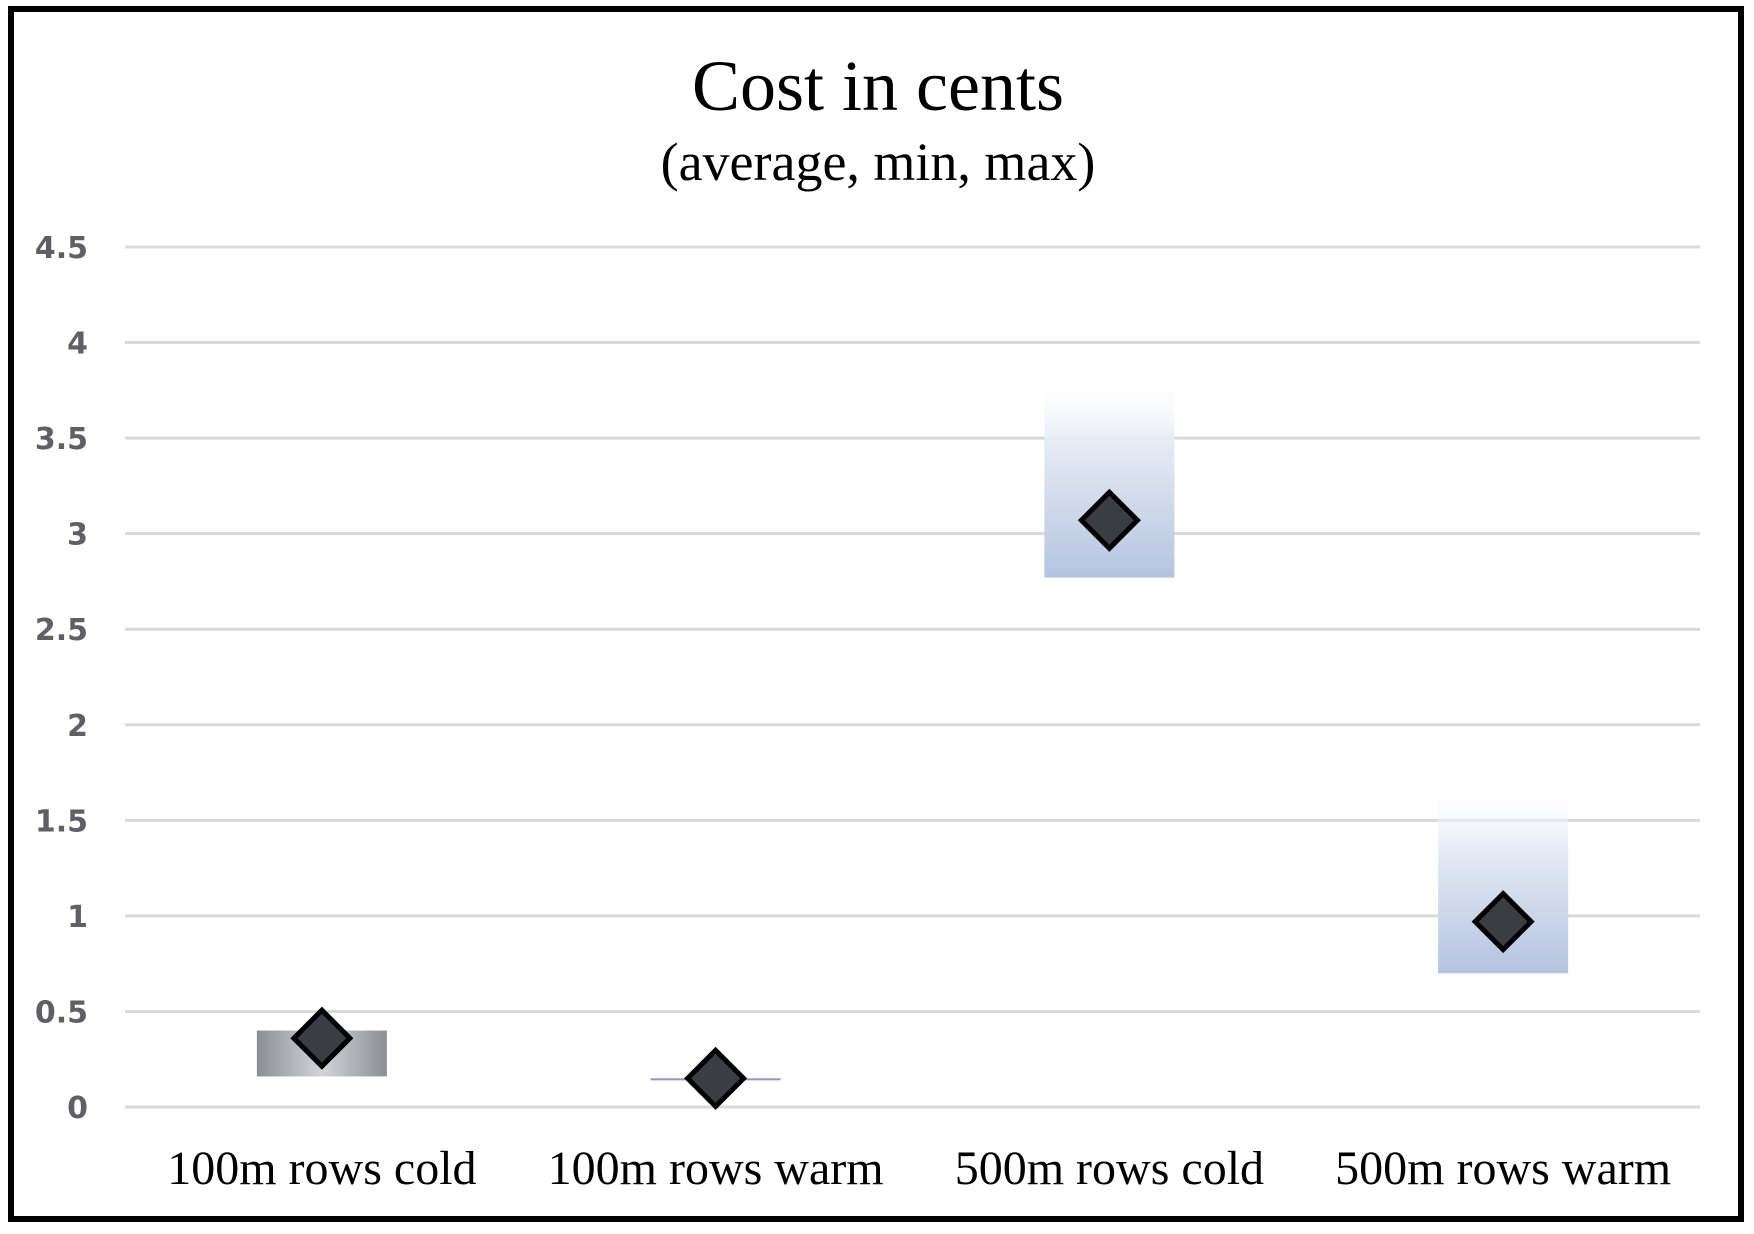  Describe the element at coordinates (1503, 1168) in the screenshot. I see `x-tick-label: 500m rows warm` at that location.